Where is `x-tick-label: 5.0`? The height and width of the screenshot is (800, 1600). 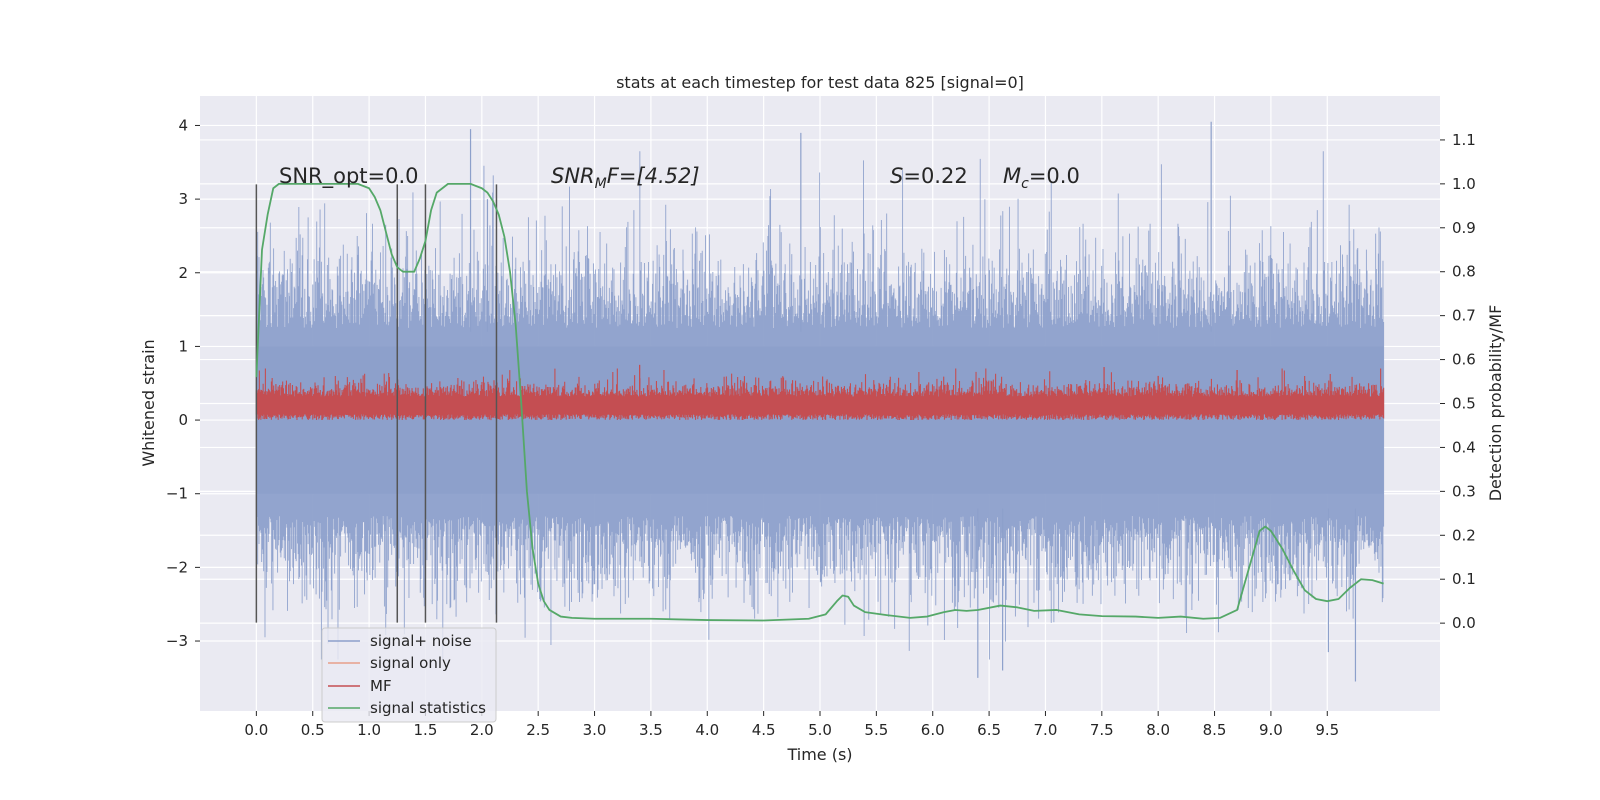
x-tick-label: 5.0 is located at coordinates (820, 730).